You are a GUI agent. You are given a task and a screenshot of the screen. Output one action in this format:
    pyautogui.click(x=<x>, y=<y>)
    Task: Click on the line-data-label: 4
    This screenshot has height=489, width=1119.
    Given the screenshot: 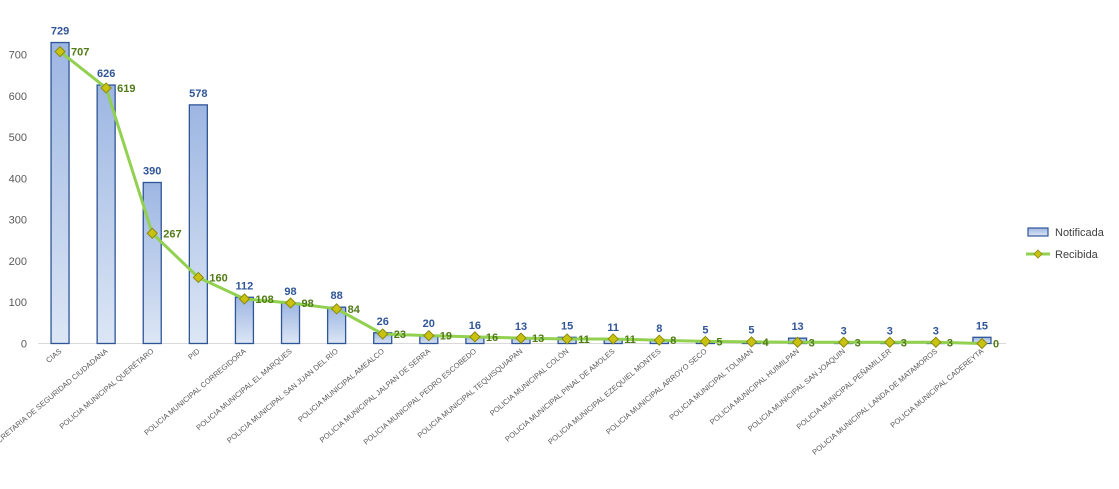 What is the action you would take?
    pyautogui.click(x=765, y=343)
    